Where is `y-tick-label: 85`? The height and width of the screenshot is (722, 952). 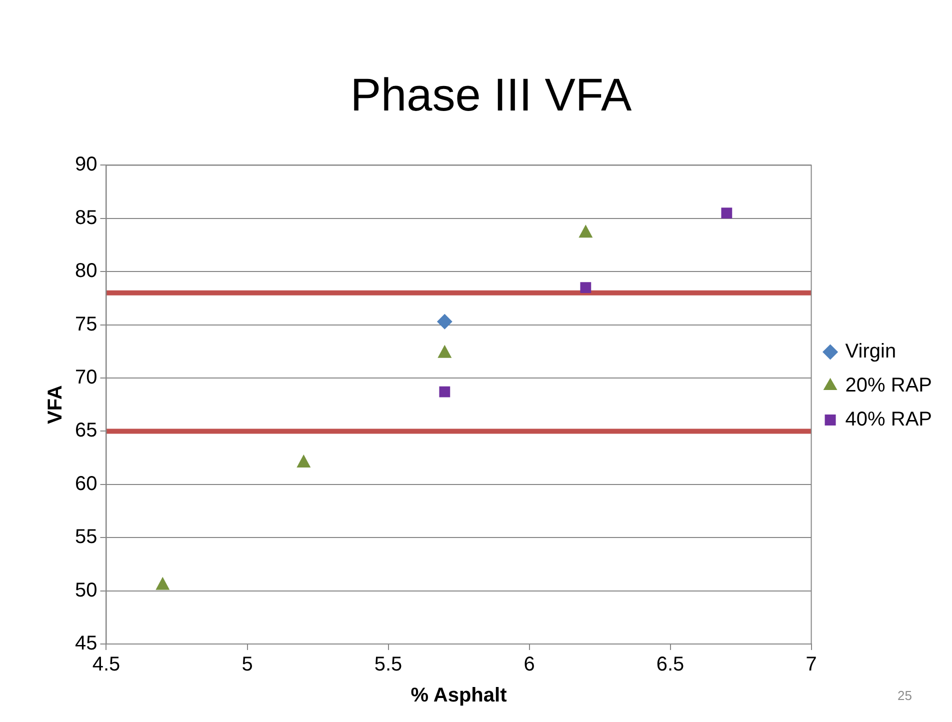
y-tick-label: 85 is located at coordinates (86, 217).